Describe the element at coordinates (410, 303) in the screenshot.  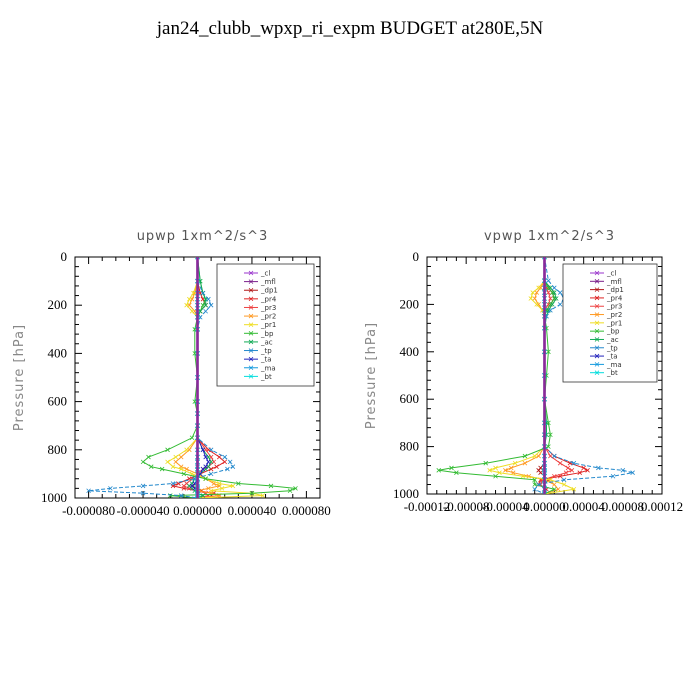
I see `y-tick-label: 200` at that location.